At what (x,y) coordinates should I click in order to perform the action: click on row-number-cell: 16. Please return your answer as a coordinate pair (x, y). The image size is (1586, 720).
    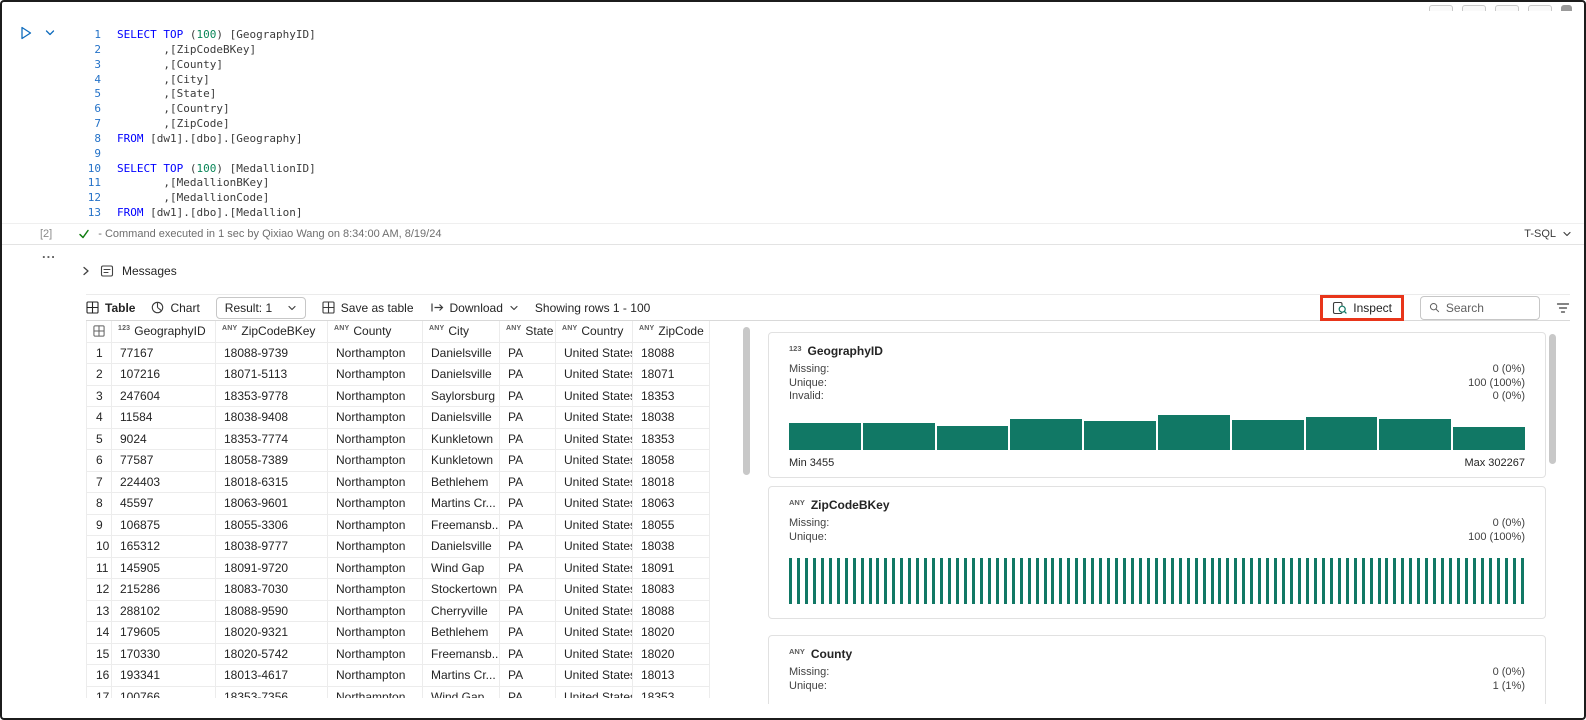
    Looking at the image, I should click on (99, 676).